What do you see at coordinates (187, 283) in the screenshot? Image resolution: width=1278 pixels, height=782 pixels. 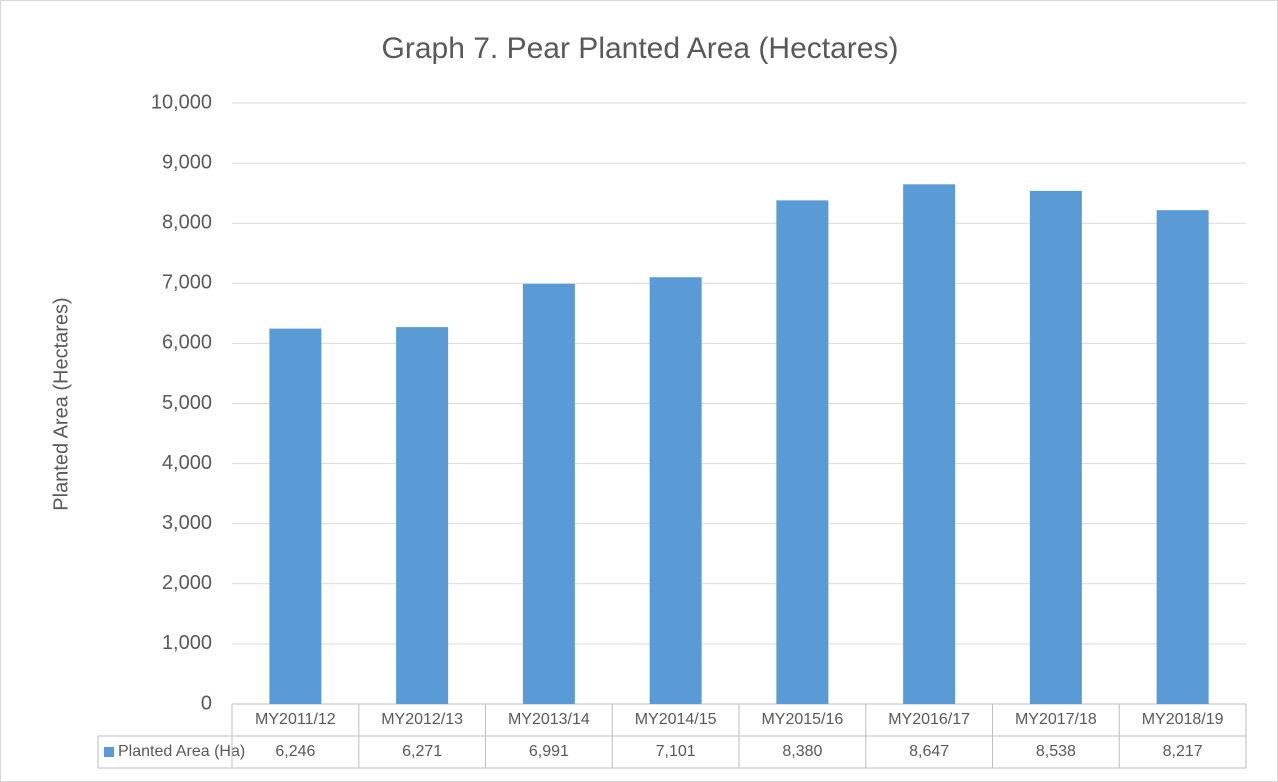 I see `y-tick-label: 7,000` at bounding box center [187, 283].